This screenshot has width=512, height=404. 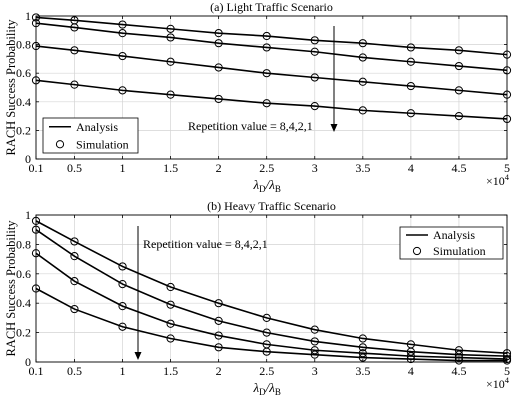 What do you see at coordinates (271, 7) in the screenshot?
I see `chart-title: (a) Light Traffic Scenario` at bounding box center [271, 7].